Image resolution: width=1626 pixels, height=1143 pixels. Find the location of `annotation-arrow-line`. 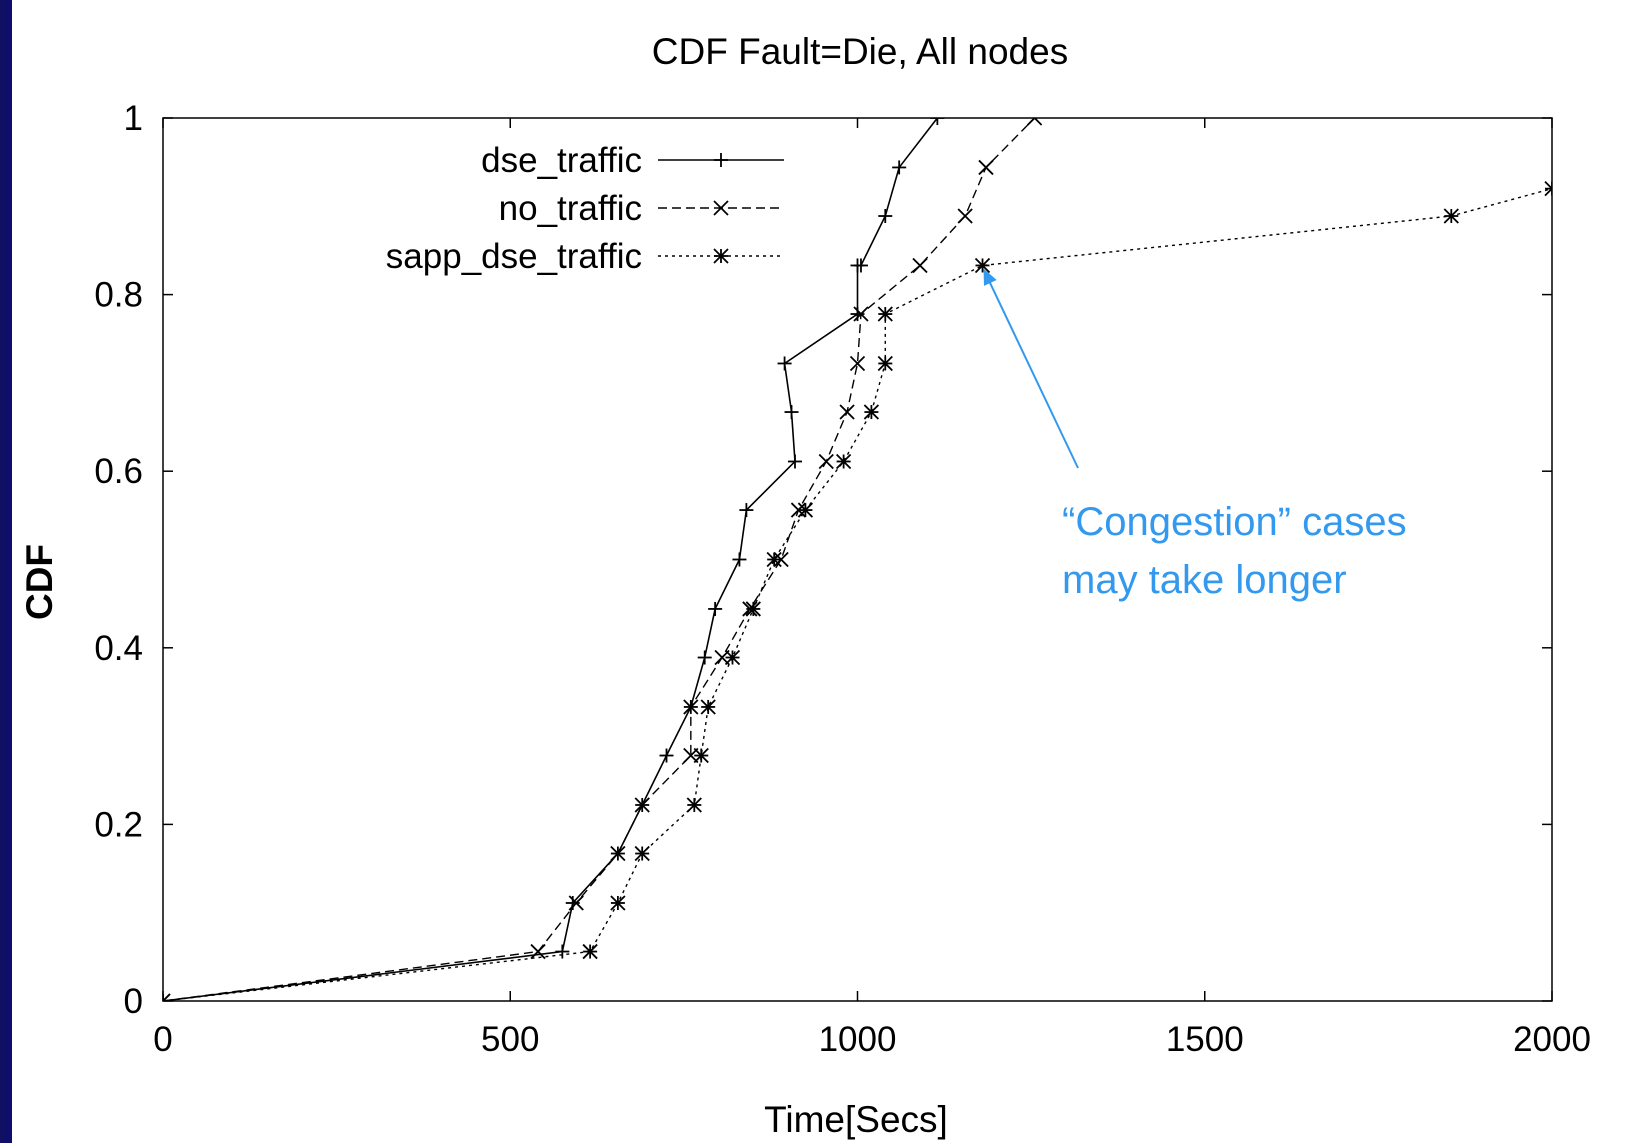

annotation-arrow-line is located at coordinates (1032, 372).